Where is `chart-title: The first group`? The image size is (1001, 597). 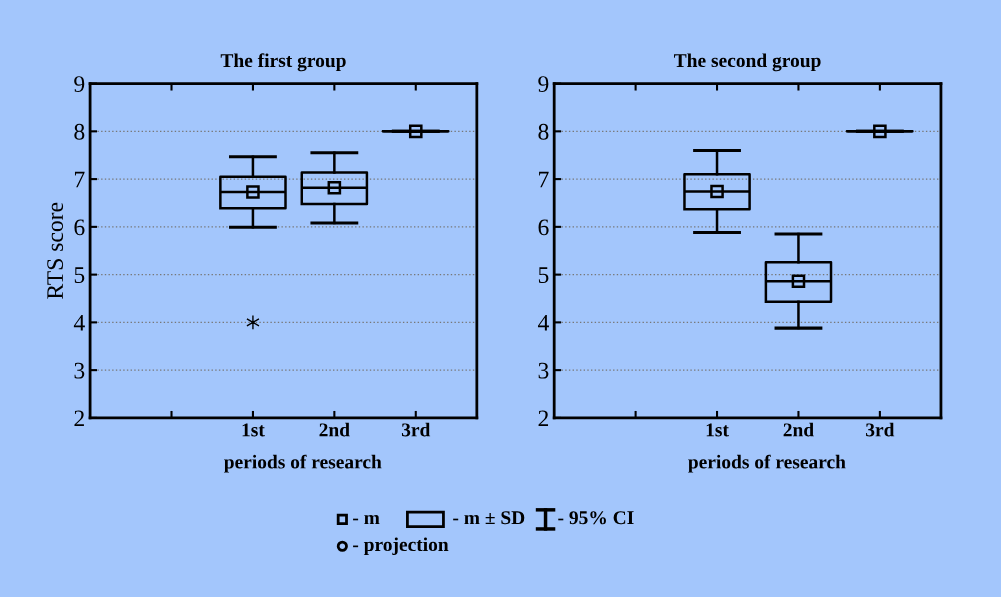 chart-title: The first group is located at coordinates (283, 62).